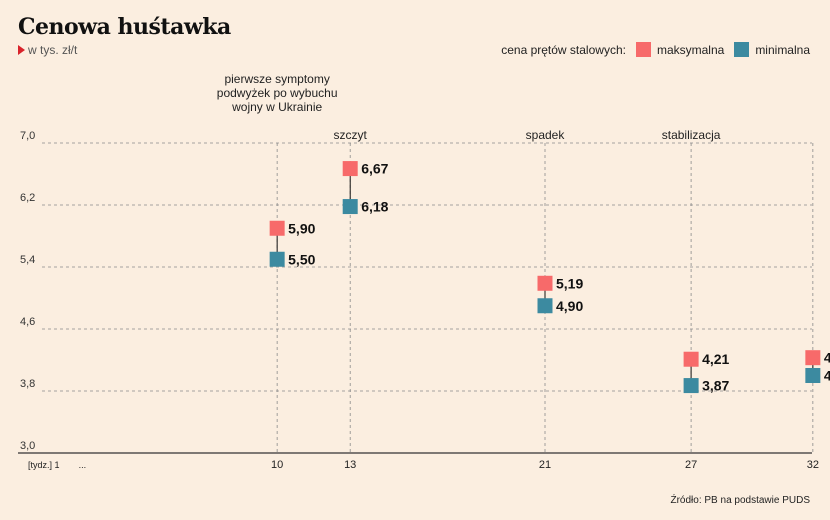 The height and width of the screenshot is (520, 830). Describe the element at coordinates (813, 465) in the screenshot. I see `x-tick-label: 32` at that location.